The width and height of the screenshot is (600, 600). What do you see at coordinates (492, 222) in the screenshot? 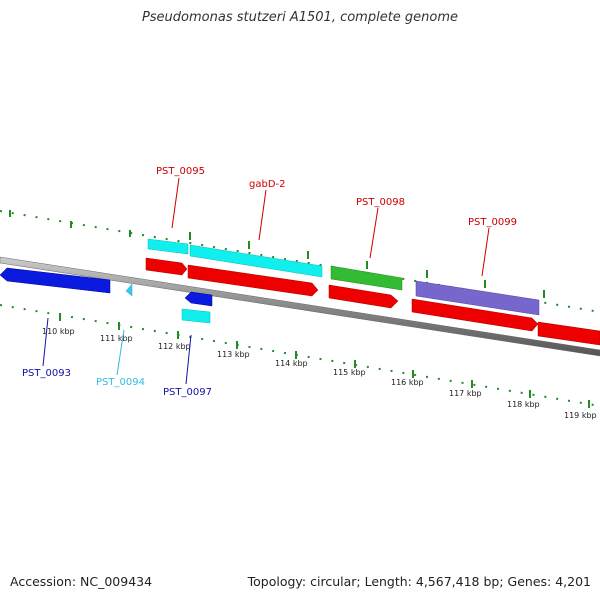
I see `gene-label-pst-0099: PST_0099` at bounding box center [492, 222].